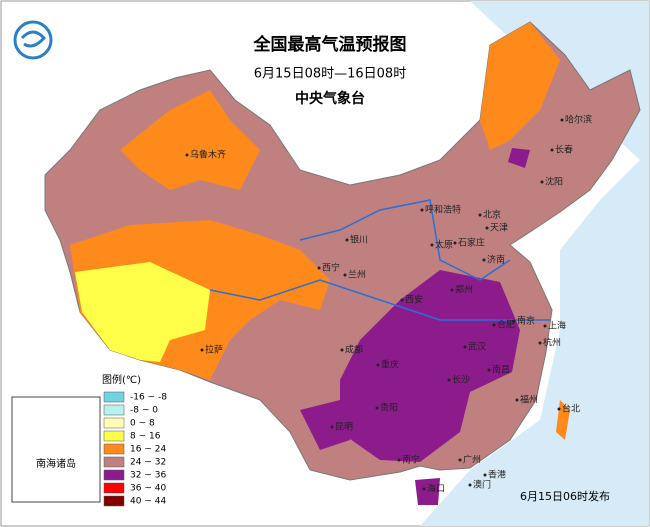 Image resolution: width=650 pixels, height=527 pixels. Describe the element at coordinates (359, 240) in the screenshot. I see `city-label: 银川` at that location.